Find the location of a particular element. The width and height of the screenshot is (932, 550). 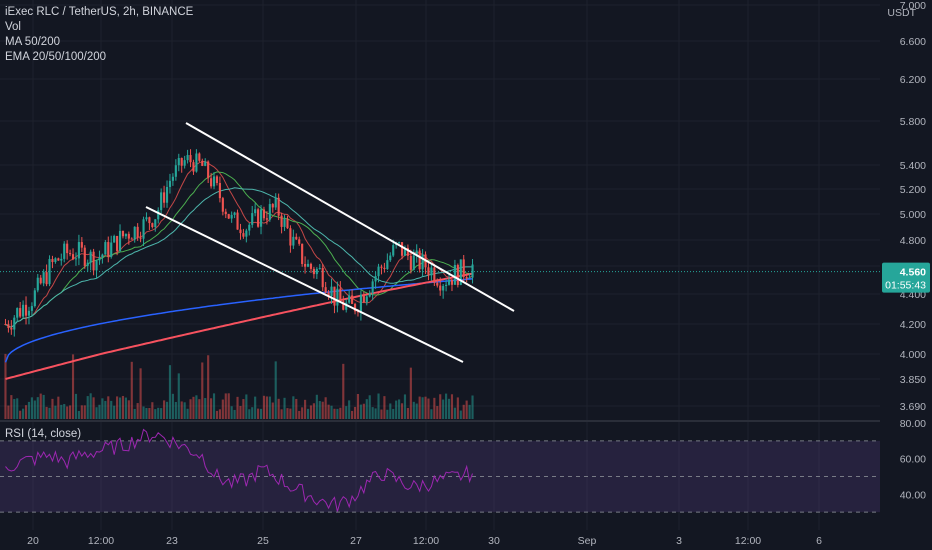

price-tick-label: 6.200 is located at coordinates (913, 80).